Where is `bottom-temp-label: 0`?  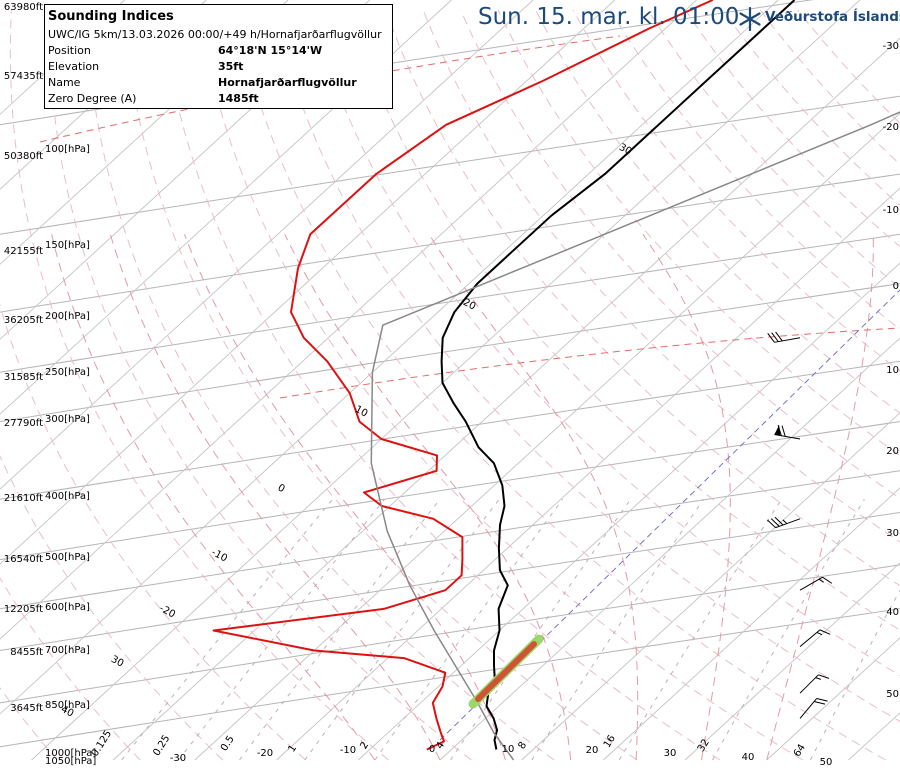
bottom-temp-label: 0 is located at coordinates (432, 749).